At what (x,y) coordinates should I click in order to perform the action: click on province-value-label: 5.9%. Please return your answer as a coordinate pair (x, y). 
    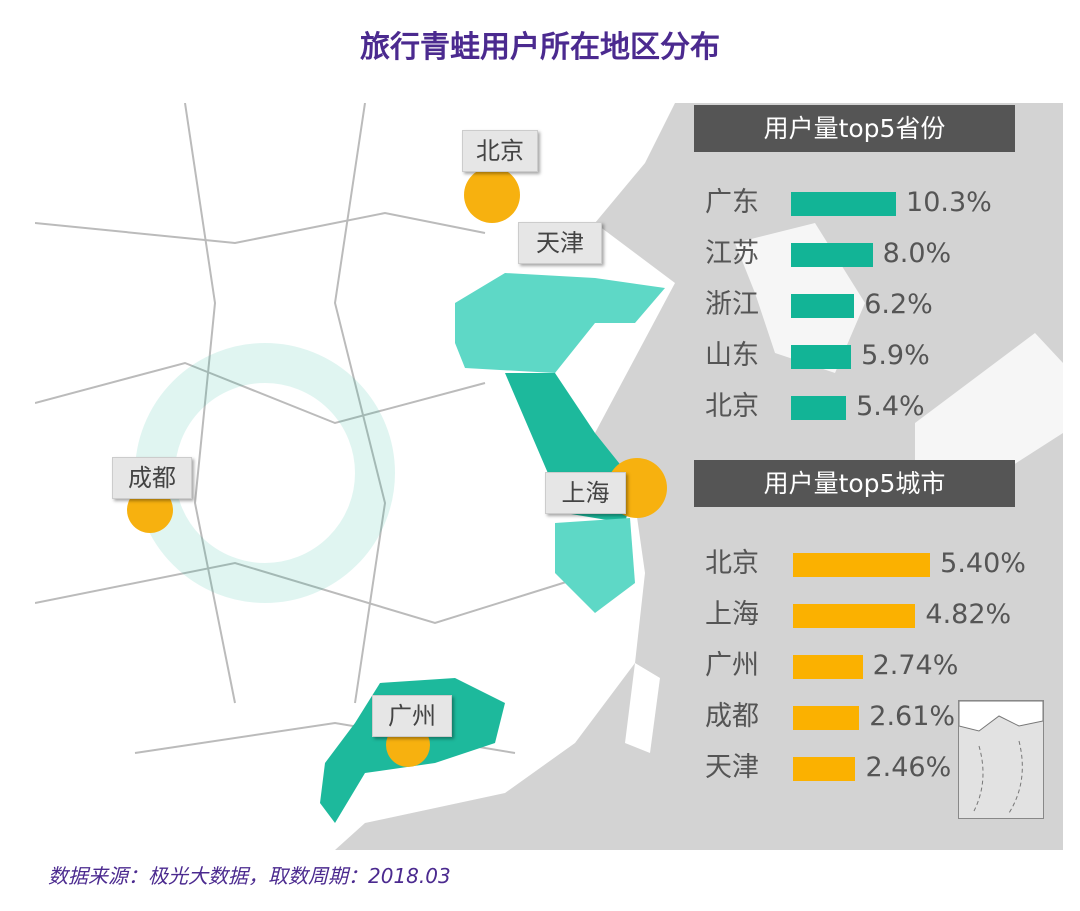
    Looking at the image, I should click on (895, 355).